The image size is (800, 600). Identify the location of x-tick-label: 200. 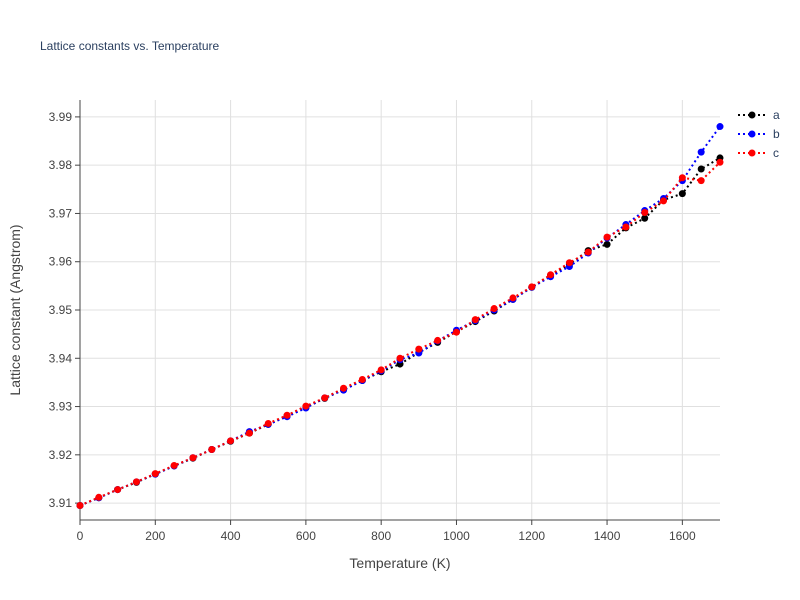
(155, 536).